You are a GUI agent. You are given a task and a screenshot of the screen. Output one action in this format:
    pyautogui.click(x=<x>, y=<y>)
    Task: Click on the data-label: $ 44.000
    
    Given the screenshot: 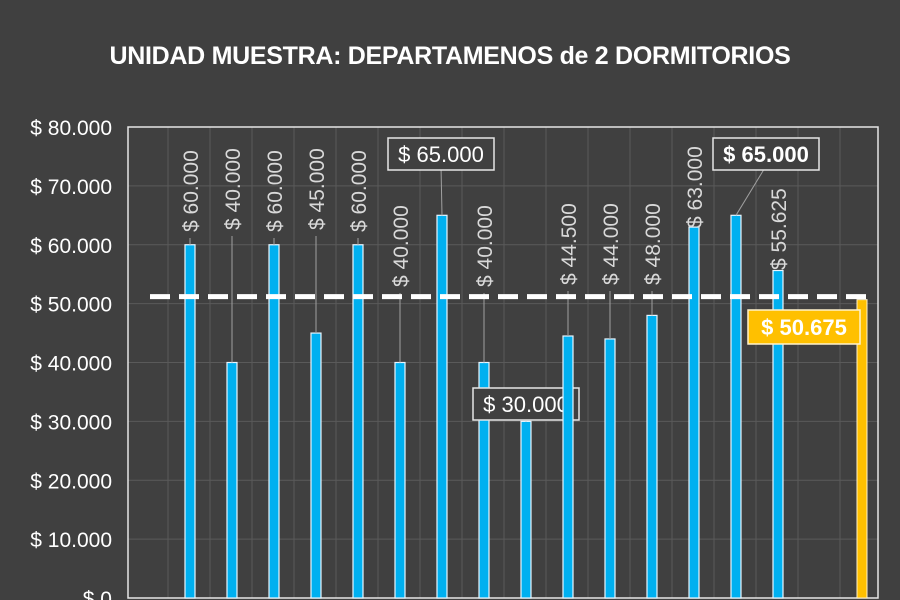 What is the action you would take?
    pyautogui.click(x=611, y=244)
    